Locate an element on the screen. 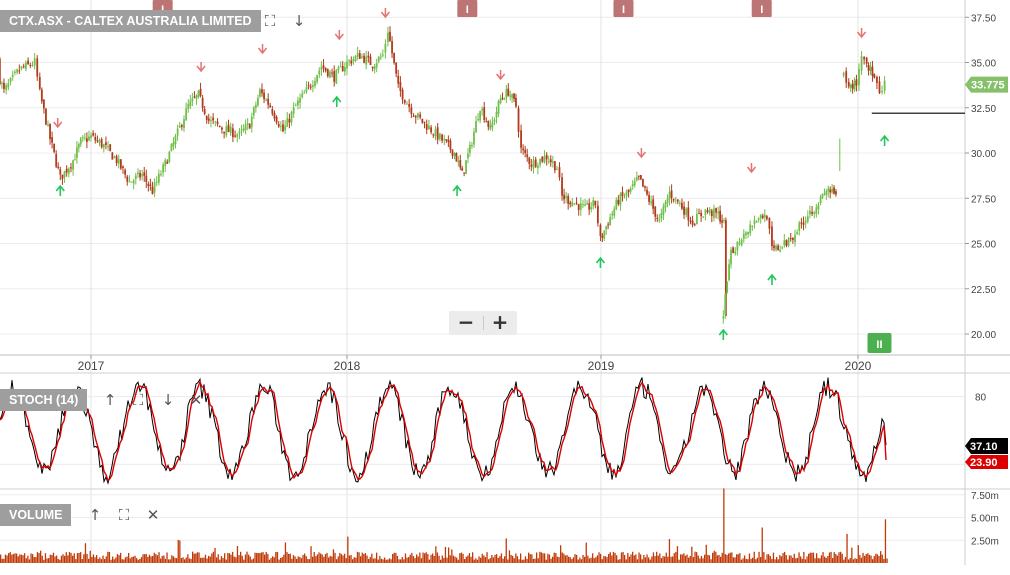 The height and width of the screenshot is (575, 1010). y-tick-label: 32.50 is located at coordinates (983, 109).